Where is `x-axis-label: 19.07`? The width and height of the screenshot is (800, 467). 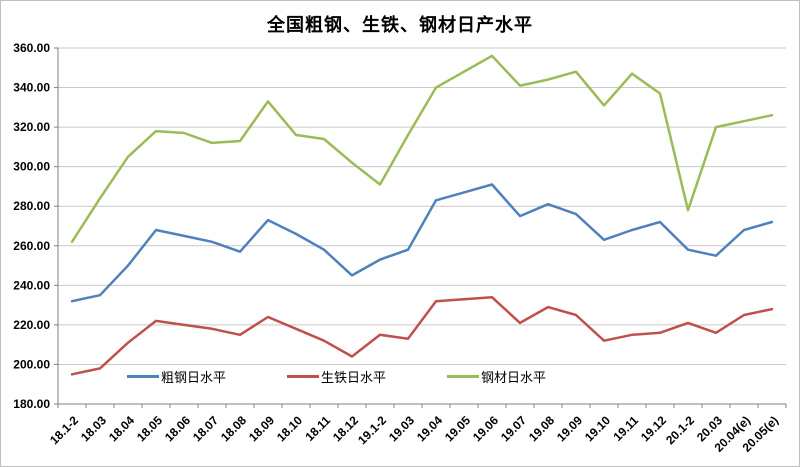
x-axis-label: 19.07 is located at coordinates (513, 428).